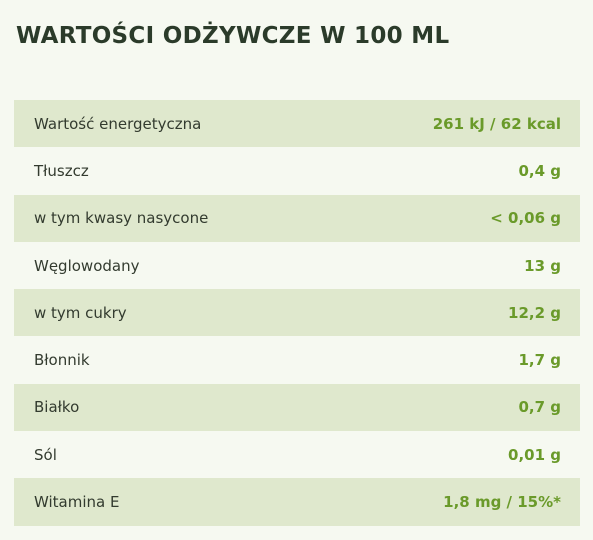 This screenshot has width=593, height=540. What do you see at coordinates (62, 360) in the screenshot?
I see `nutrient-label: Błonnik` at bounding box center [62, 360].